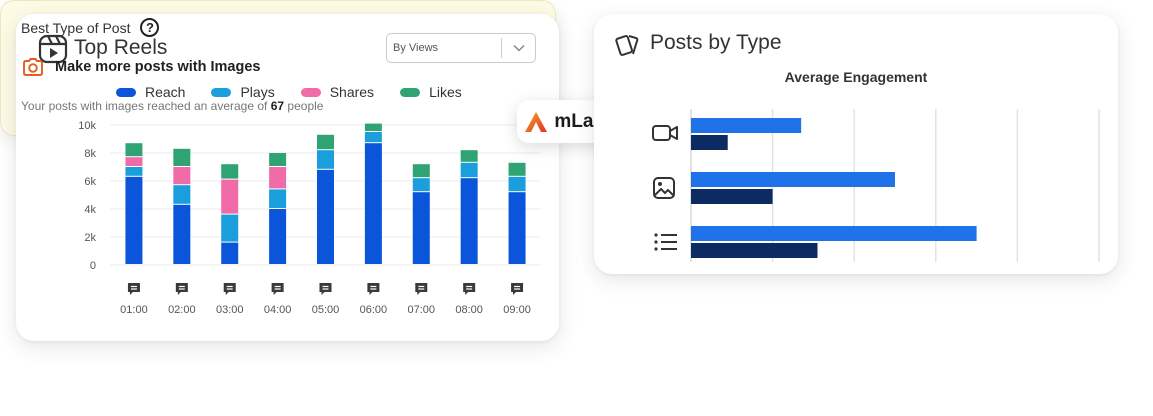 The height and width of the screenshot is (416, 1153). What do you see at coordinates (469, 310) in the screenshot?
I see `x-tick-label: 08:00` at bounding box center [469, 310].